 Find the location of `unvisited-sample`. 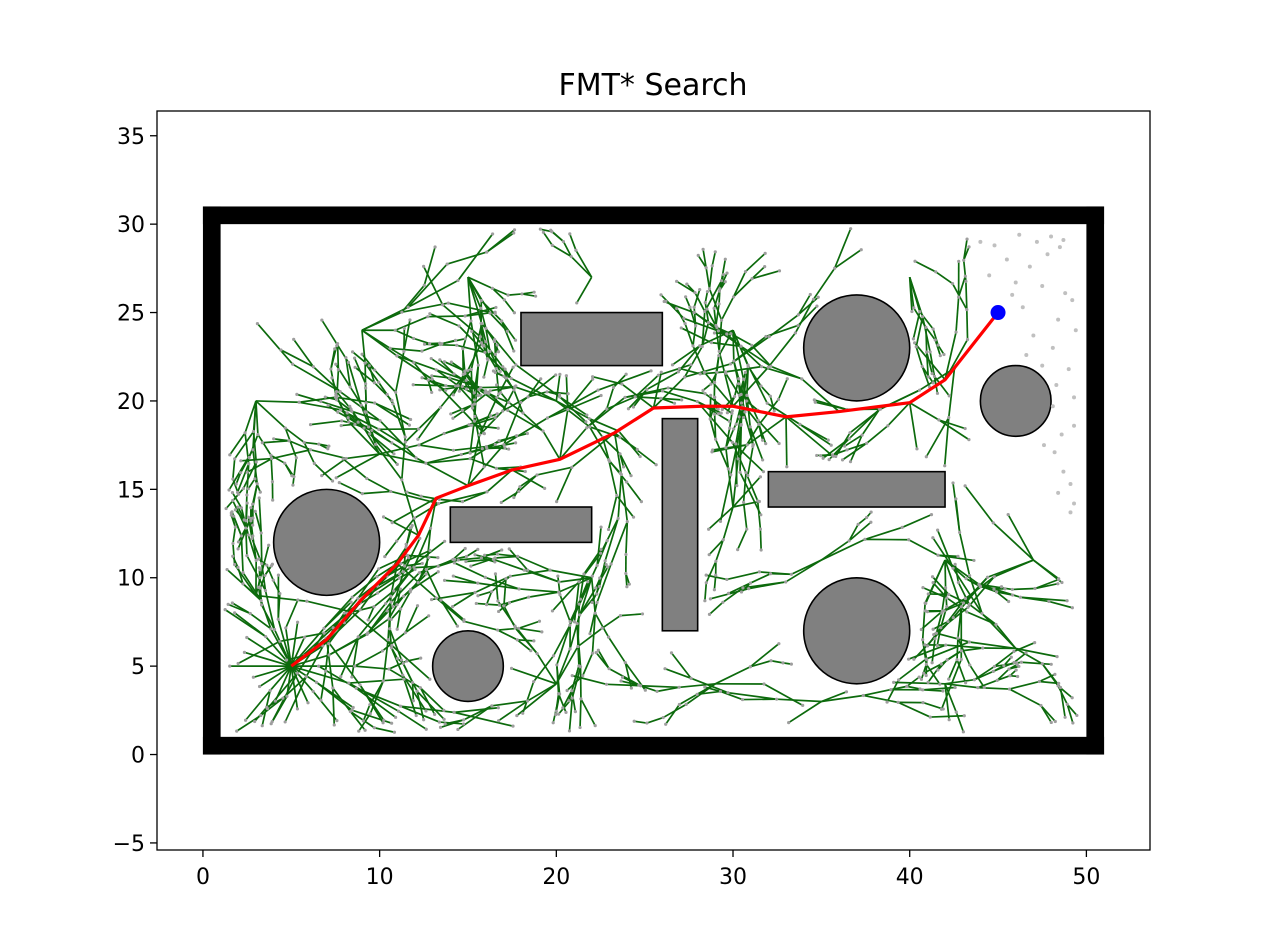

unvisited-sample is located at coordinates (1019, 234).